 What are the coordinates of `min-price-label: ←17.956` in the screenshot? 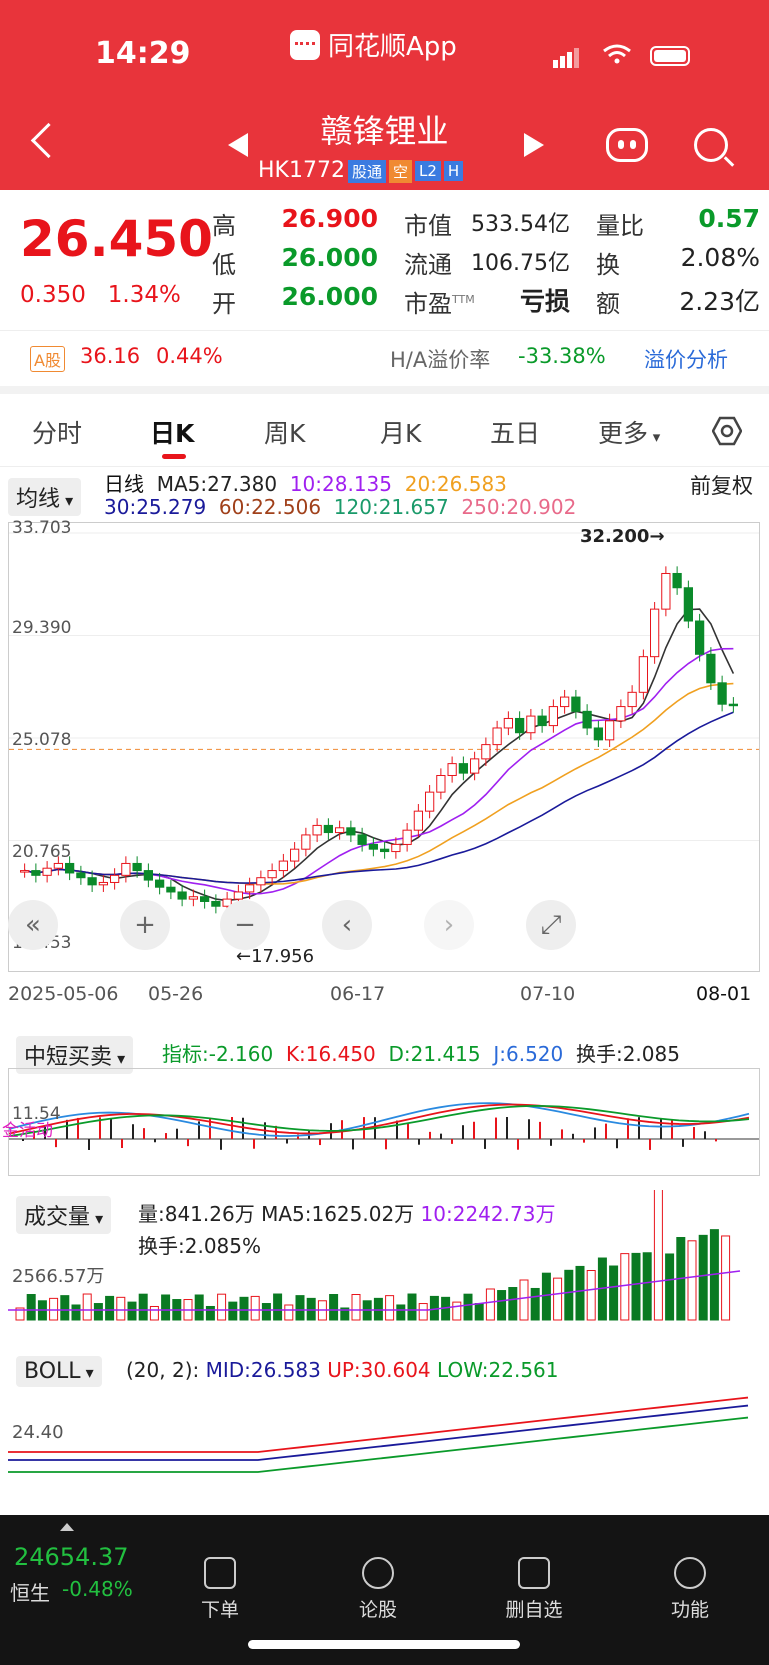 It's located at (275, 956).